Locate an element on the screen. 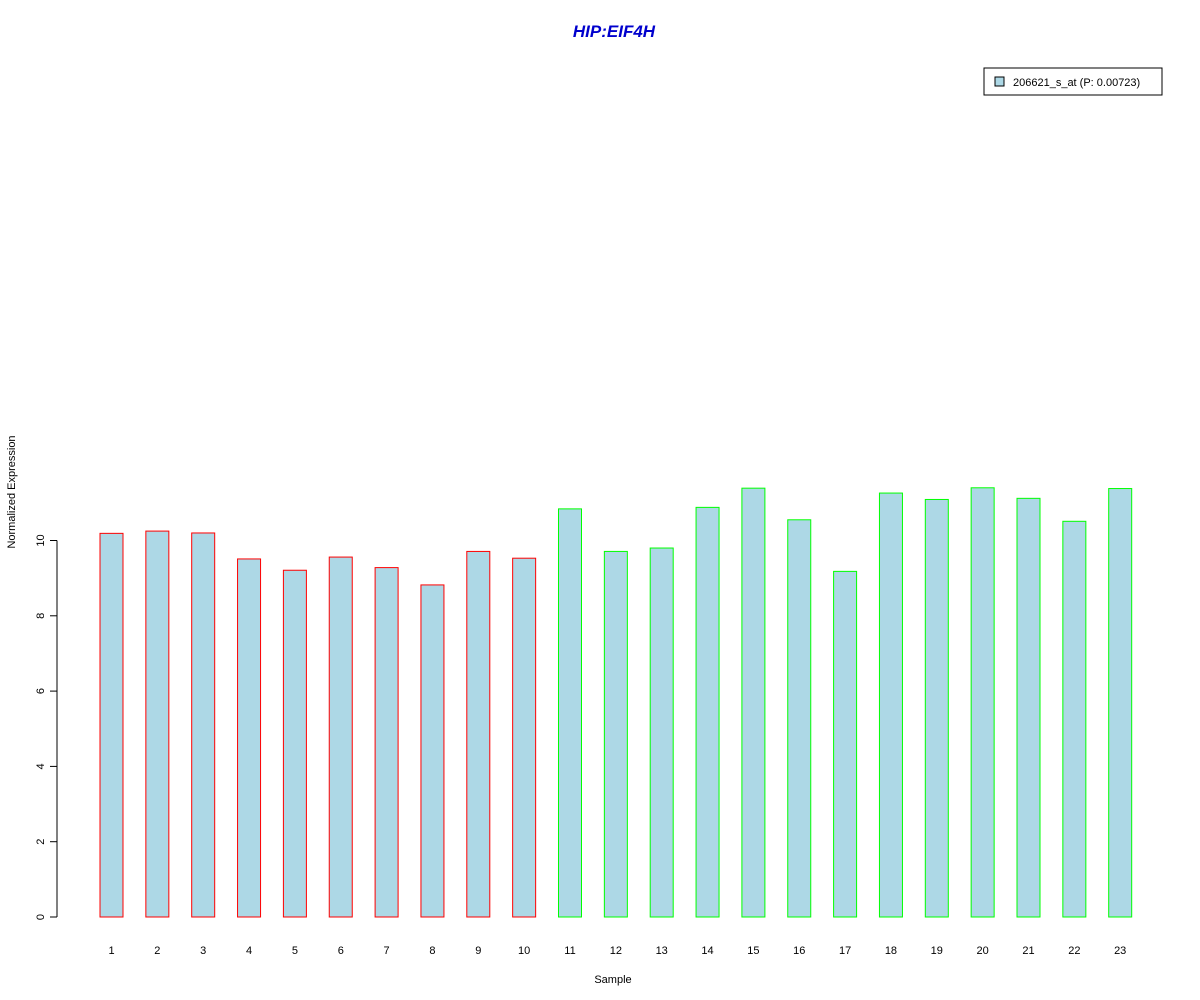 The image size is (1200, 1000). y-tick-label: 10 is located at coordinates (41, 540).